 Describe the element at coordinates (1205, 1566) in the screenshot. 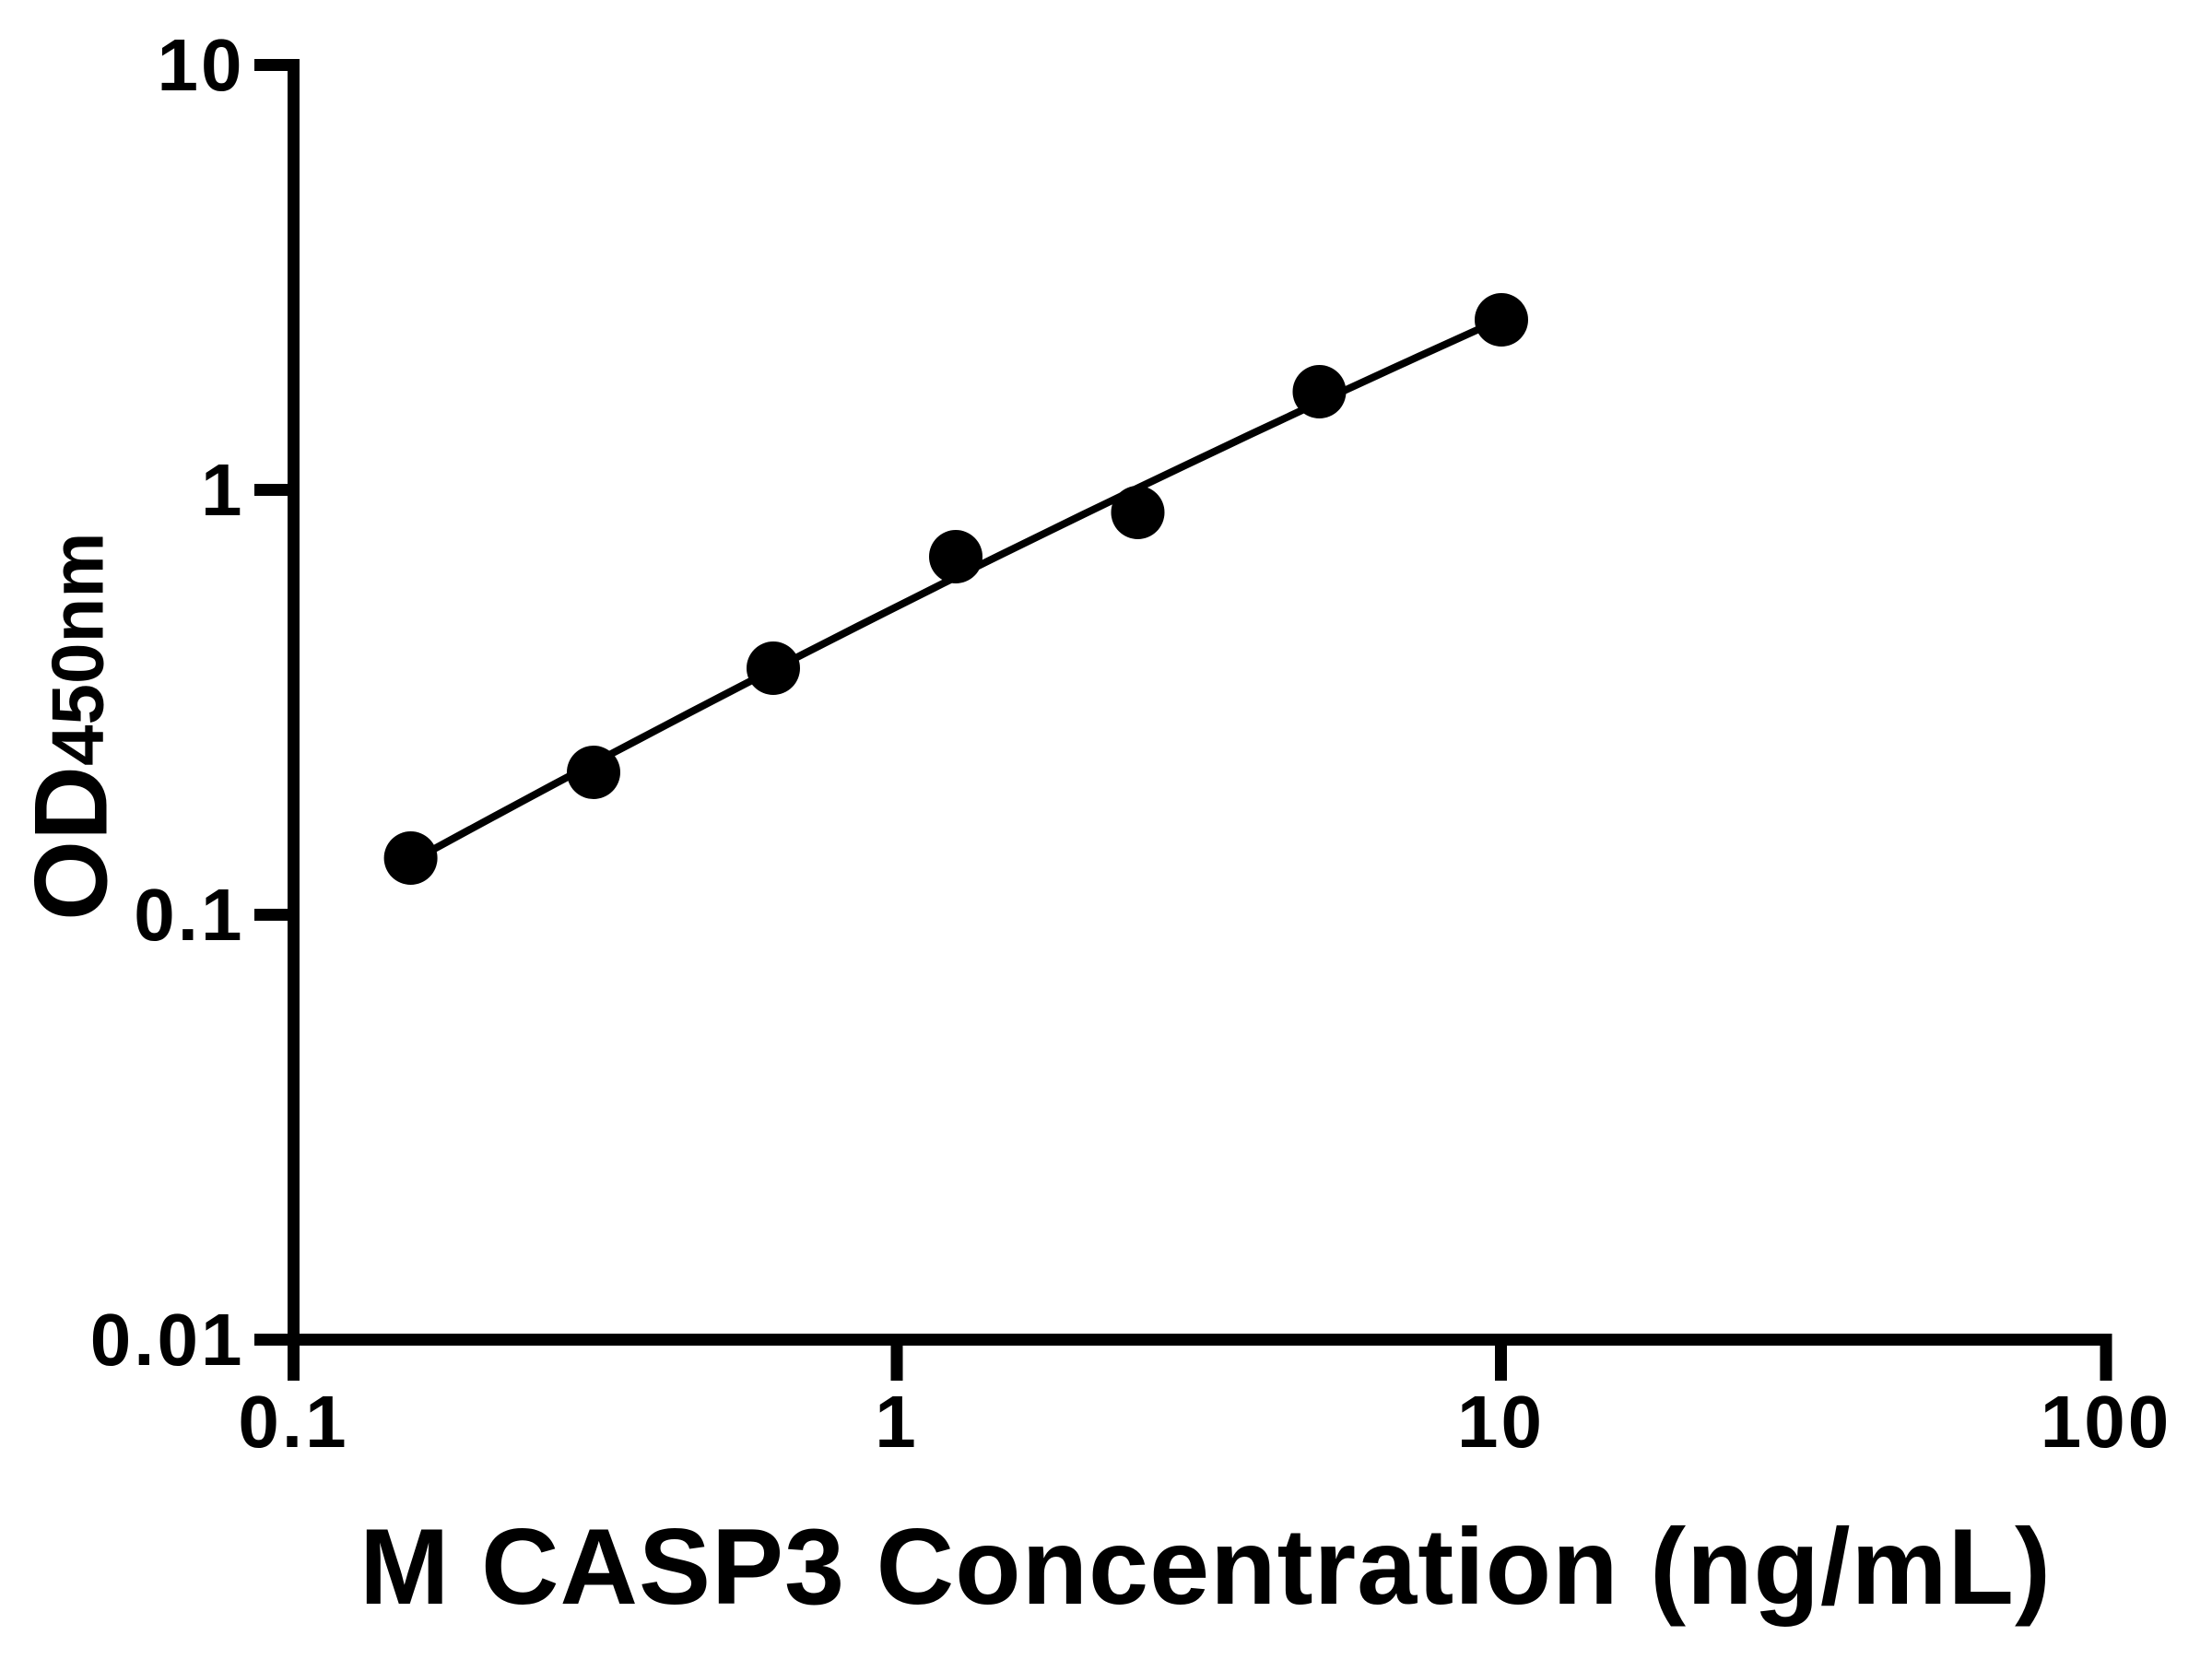

I see `svg-text: M CASP3 Concentration (ng/mL)` at that location.